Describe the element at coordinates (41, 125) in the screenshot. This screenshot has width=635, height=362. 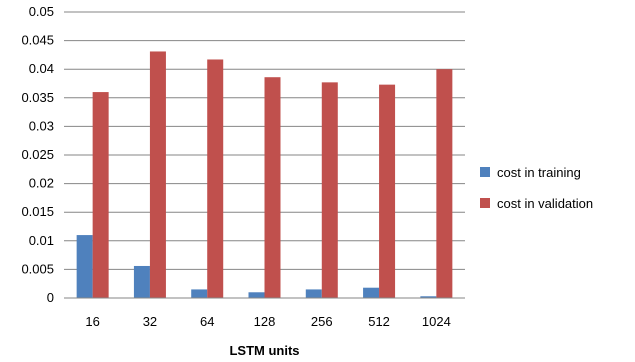
I see `y-tick-label: 0.03` at that location.